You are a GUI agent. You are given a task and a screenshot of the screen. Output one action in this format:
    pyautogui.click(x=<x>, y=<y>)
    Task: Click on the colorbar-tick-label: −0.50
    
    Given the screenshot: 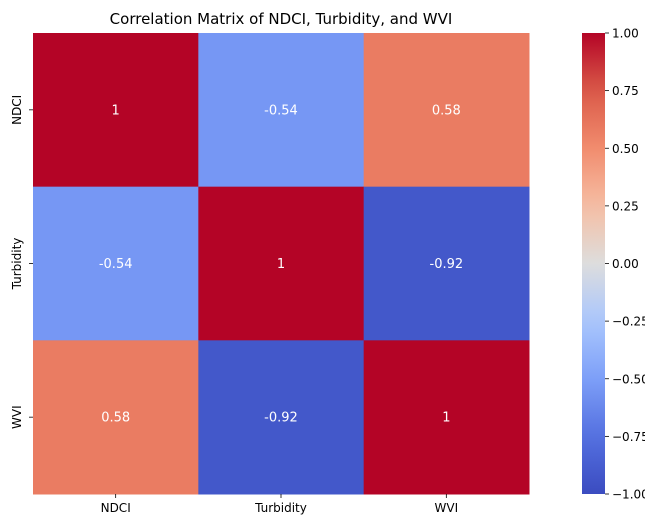 What is the action you would take?
    pyautogui.click(x=628, y=379)
    